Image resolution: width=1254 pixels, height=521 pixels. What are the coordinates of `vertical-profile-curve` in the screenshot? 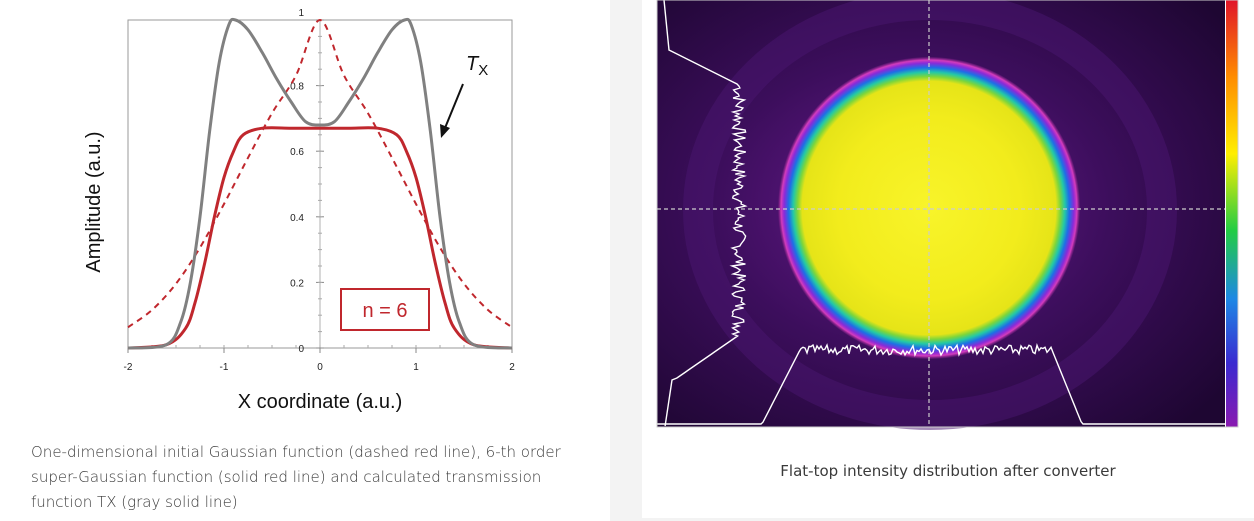 It's located at (705, 213).